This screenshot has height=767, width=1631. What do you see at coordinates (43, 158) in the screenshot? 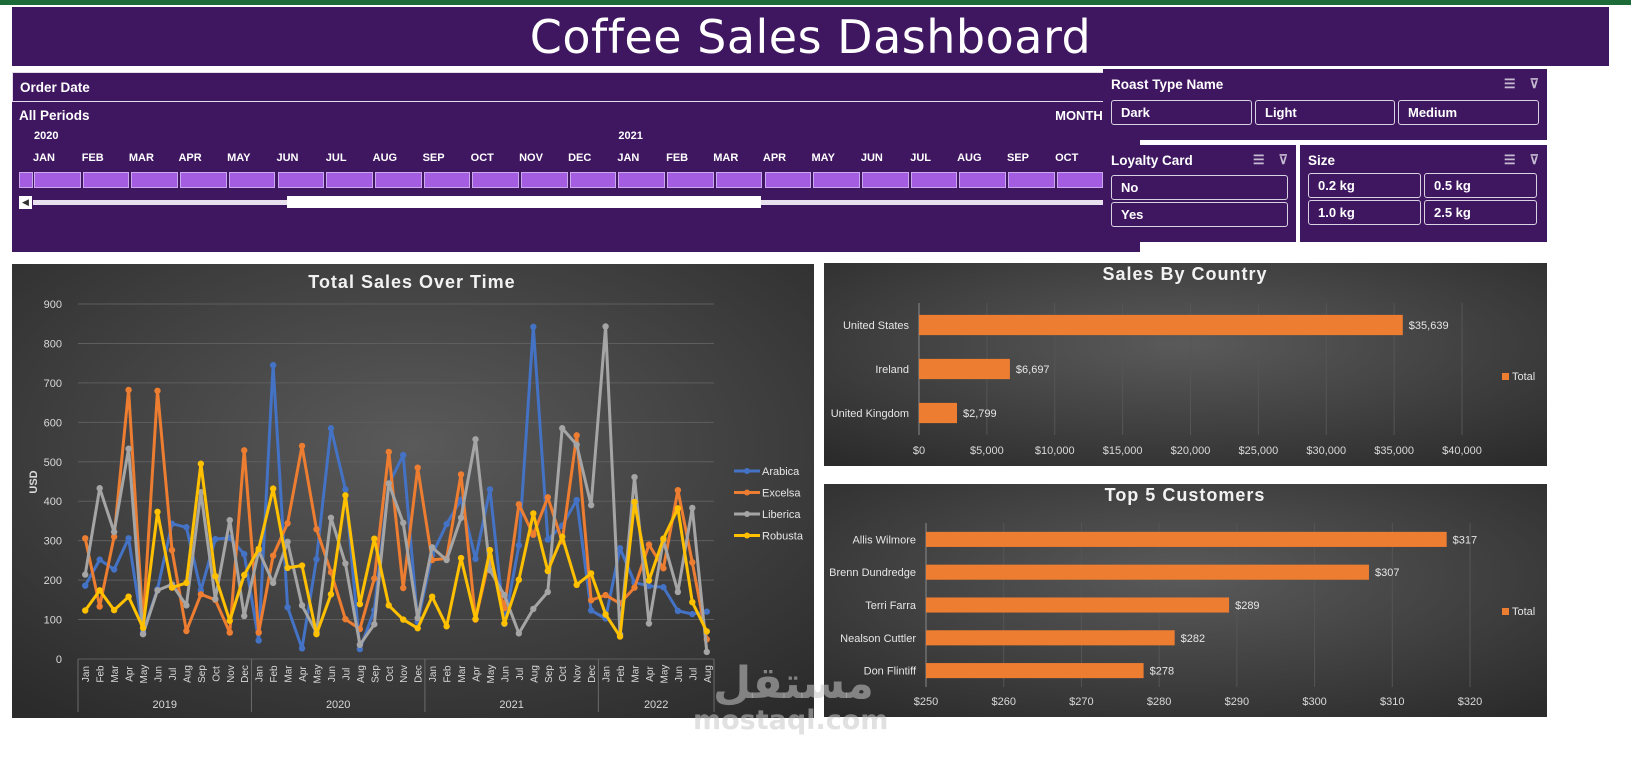
I see `timeline-month-label: JAN` at bounding box center [43, 158].